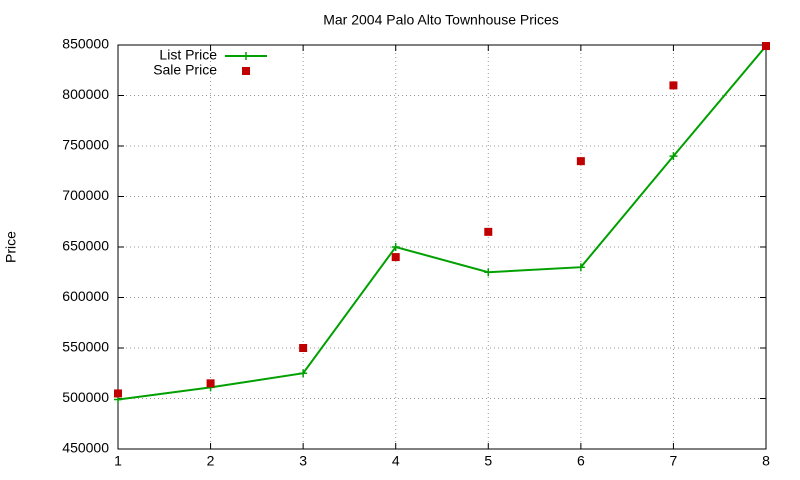  I want to click on y-tick-label: 850000, so click(85, 44).